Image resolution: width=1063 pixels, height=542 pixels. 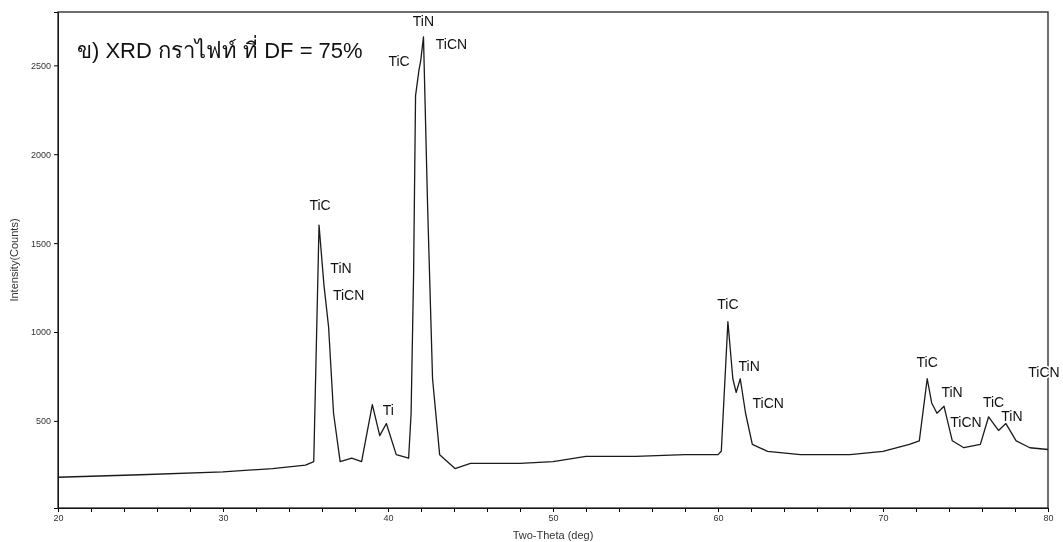 What do you see at coordinates (40, 65) in the screenshot?
I see `y-tick-label: 2500` at bounding box center [40, 65].